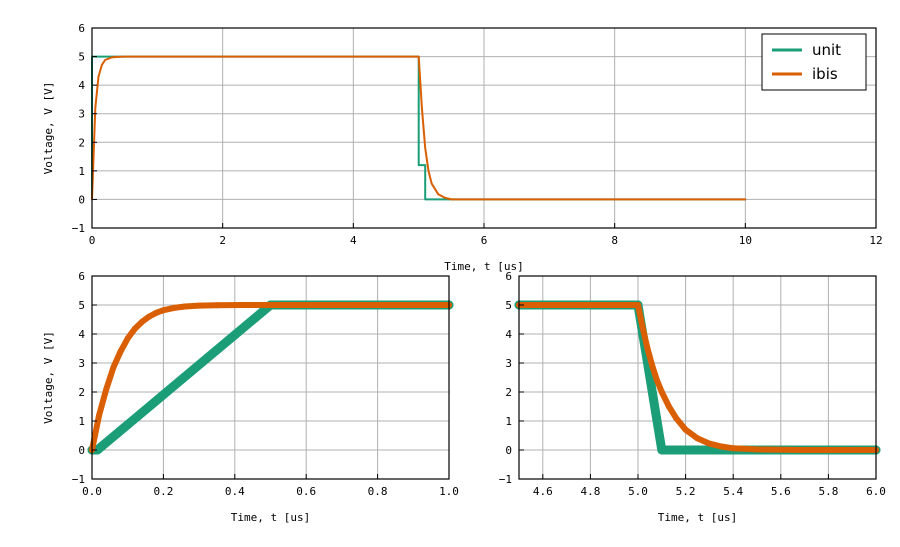  I want to click on x-tick-label: 0.6, so click(306, 491).